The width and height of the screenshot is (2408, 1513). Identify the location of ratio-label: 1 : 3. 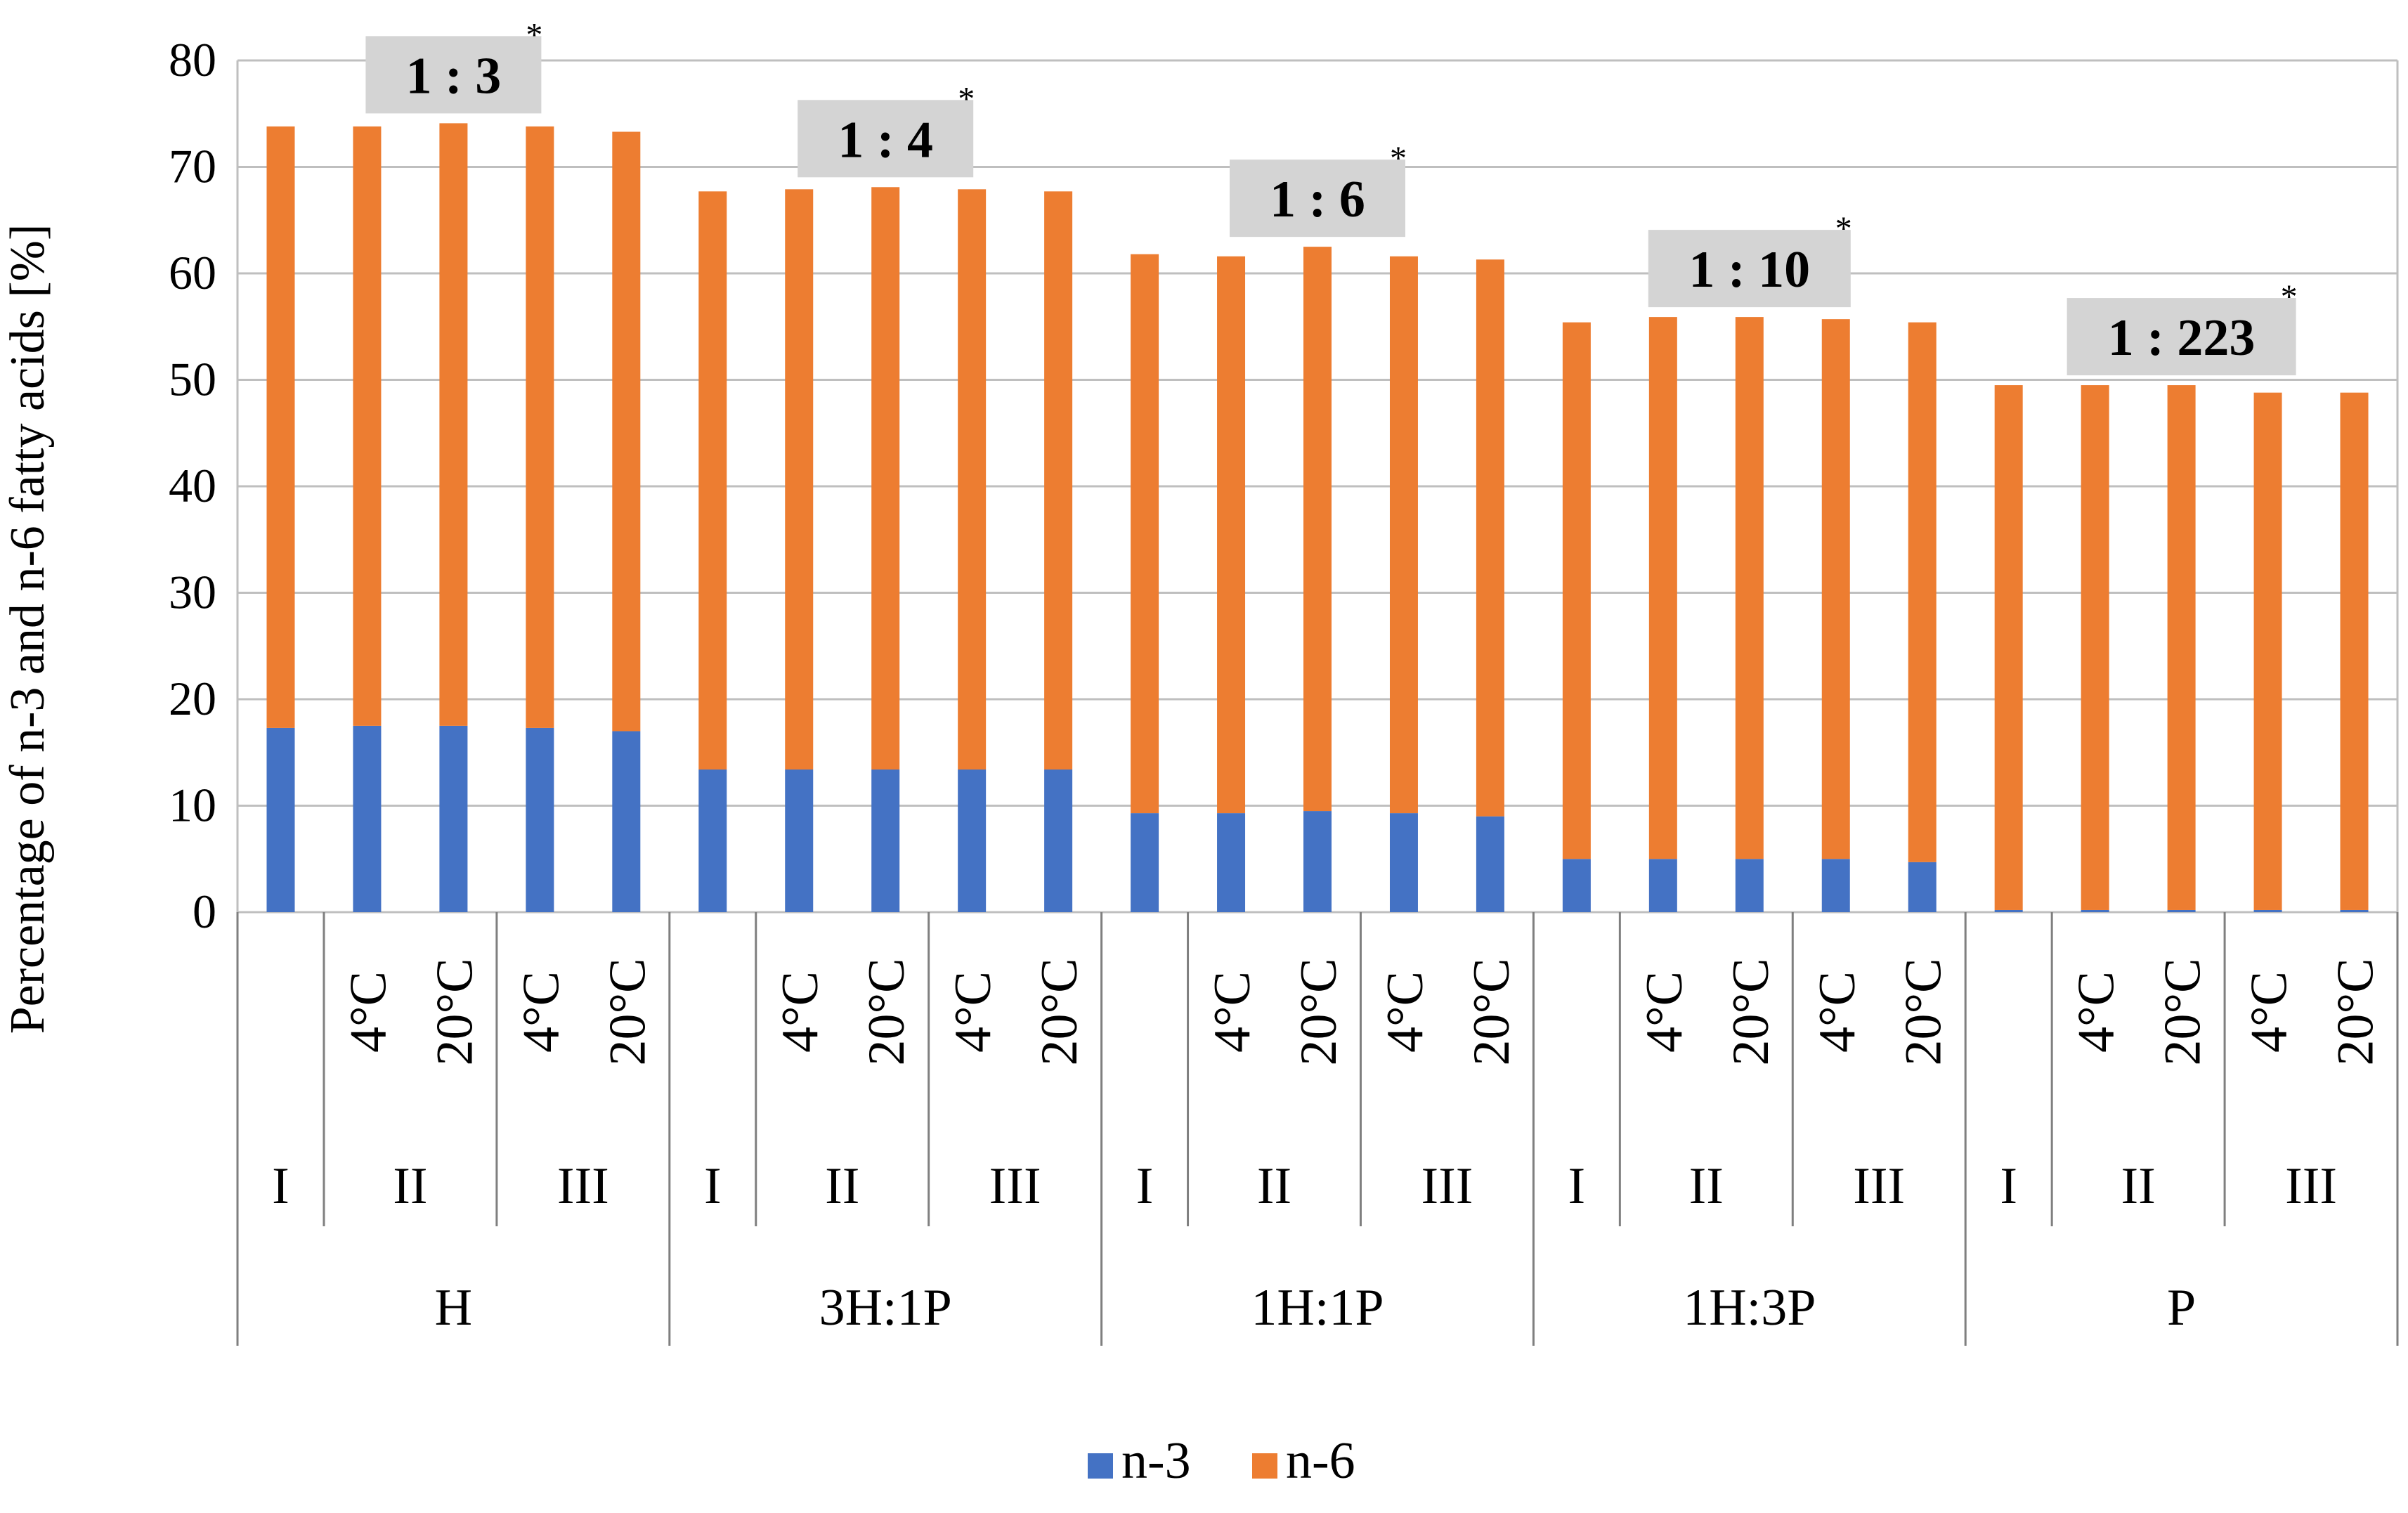
(454, 76).